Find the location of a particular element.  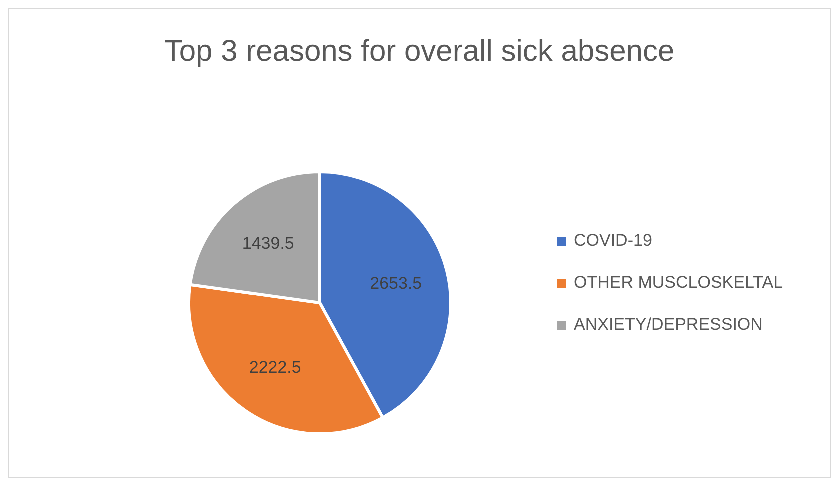

legend-label: ANXIETY/DEPRESSION is located at coordinates (668, 325).